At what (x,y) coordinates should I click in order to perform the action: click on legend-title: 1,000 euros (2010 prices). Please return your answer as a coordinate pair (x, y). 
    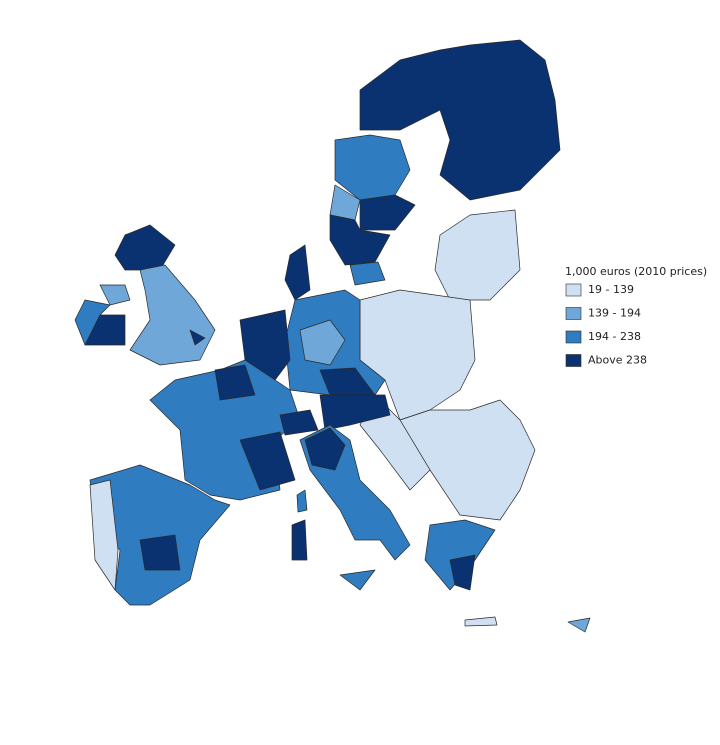
    Looking at the image, I should click on (636, 271).